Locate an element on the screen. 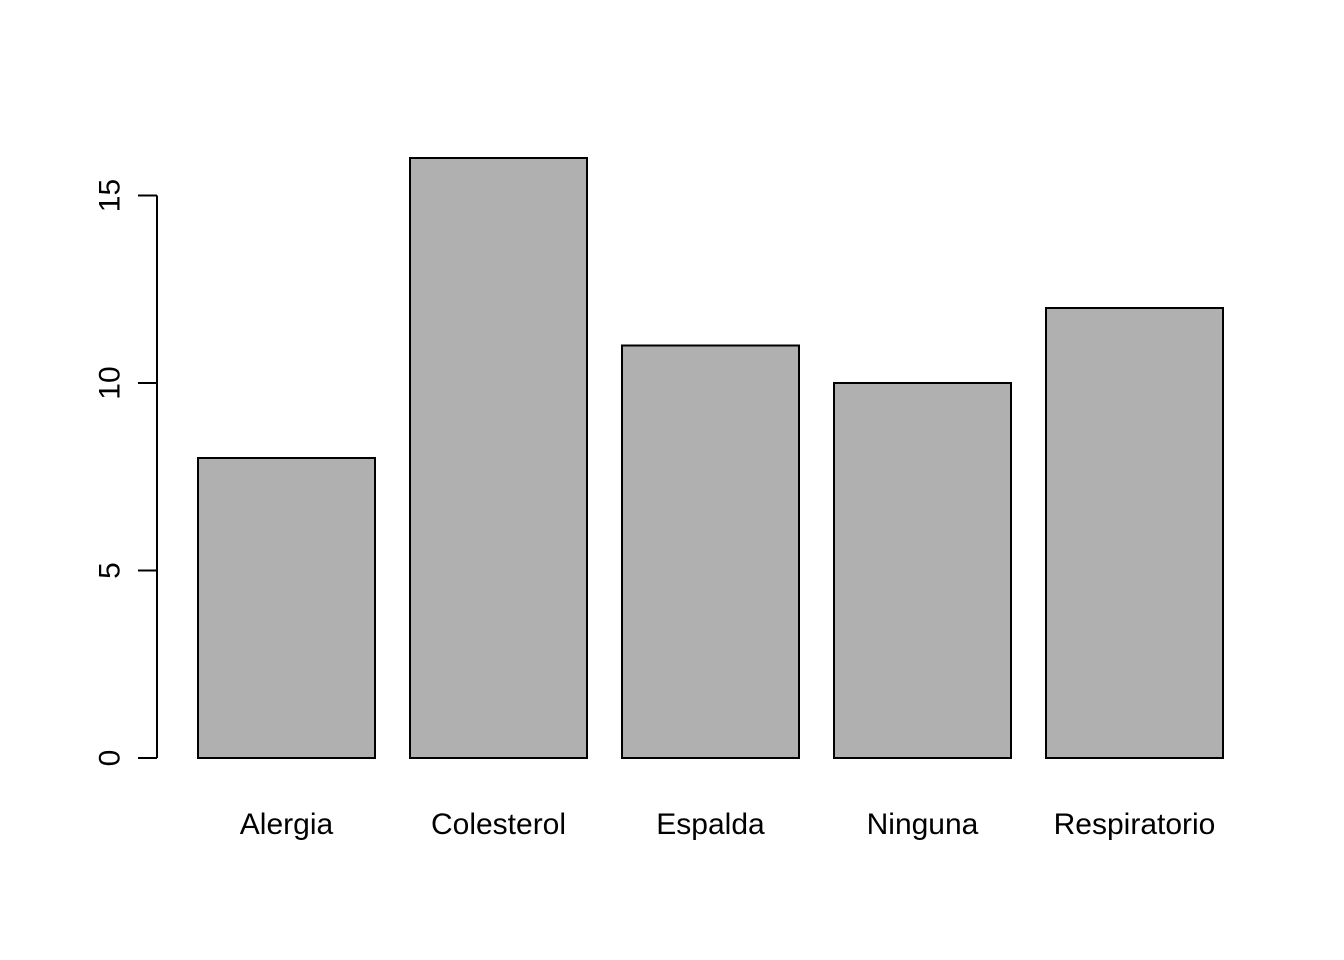 This screenshot has width=1344, height=960. bar-ninguna is located at coordinates (922, 570).